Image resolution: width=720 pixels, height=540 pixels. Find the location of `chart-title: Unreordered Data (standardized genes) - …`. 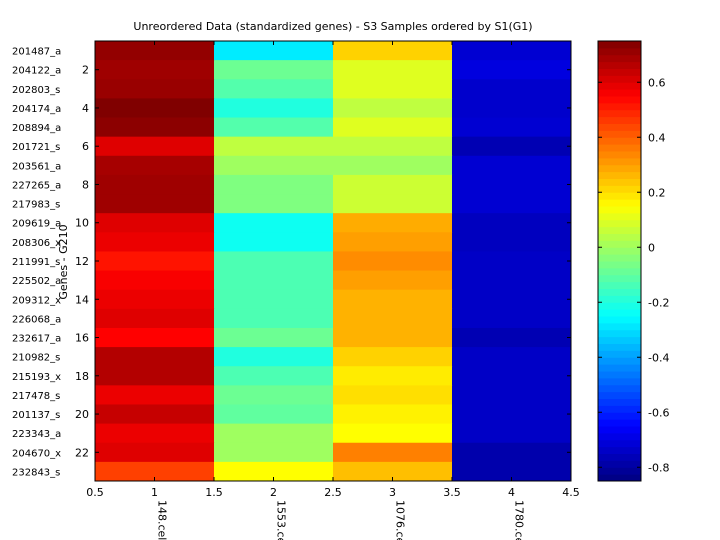

chart-title: Unreordered Data (standardized genes) - … is located at coordinates (332, 26).